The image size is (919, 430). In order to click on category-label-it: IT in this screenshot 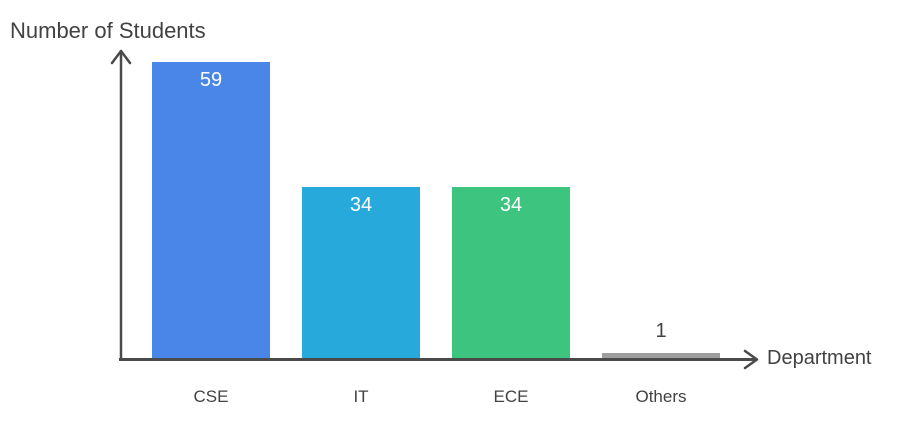, I will do `click(361, 396)`.